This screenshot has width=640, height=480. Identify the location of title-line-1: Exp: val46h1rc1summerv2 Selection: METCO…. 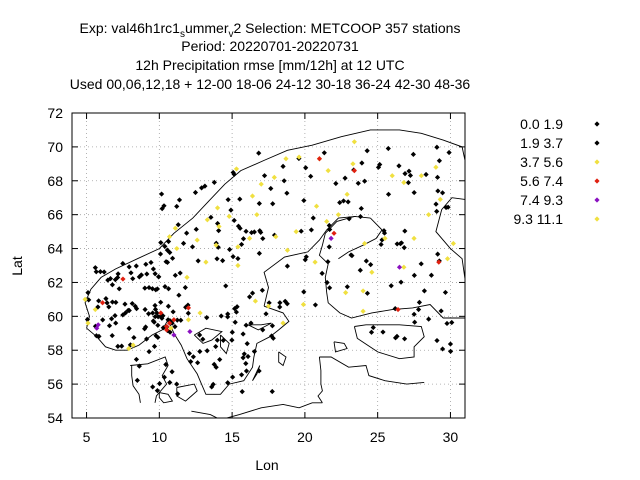
(270, 30).